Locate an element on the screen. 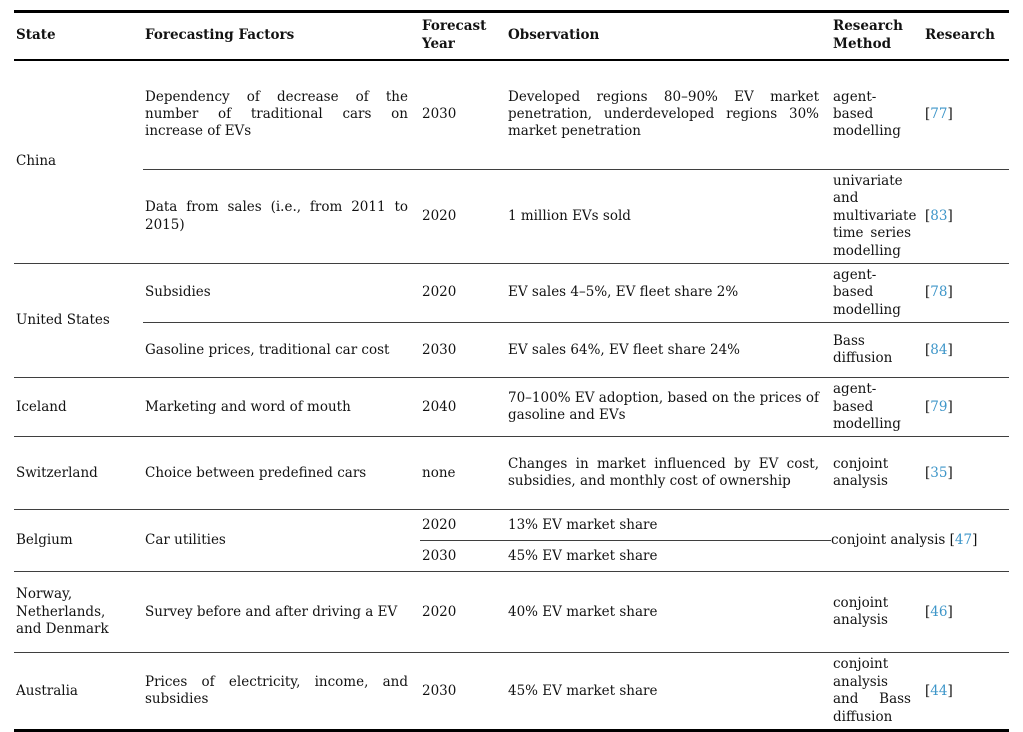 The height and width of the screenshot is (732, 1023). col-header-observation: Observation is located at coordinates (668, 36).